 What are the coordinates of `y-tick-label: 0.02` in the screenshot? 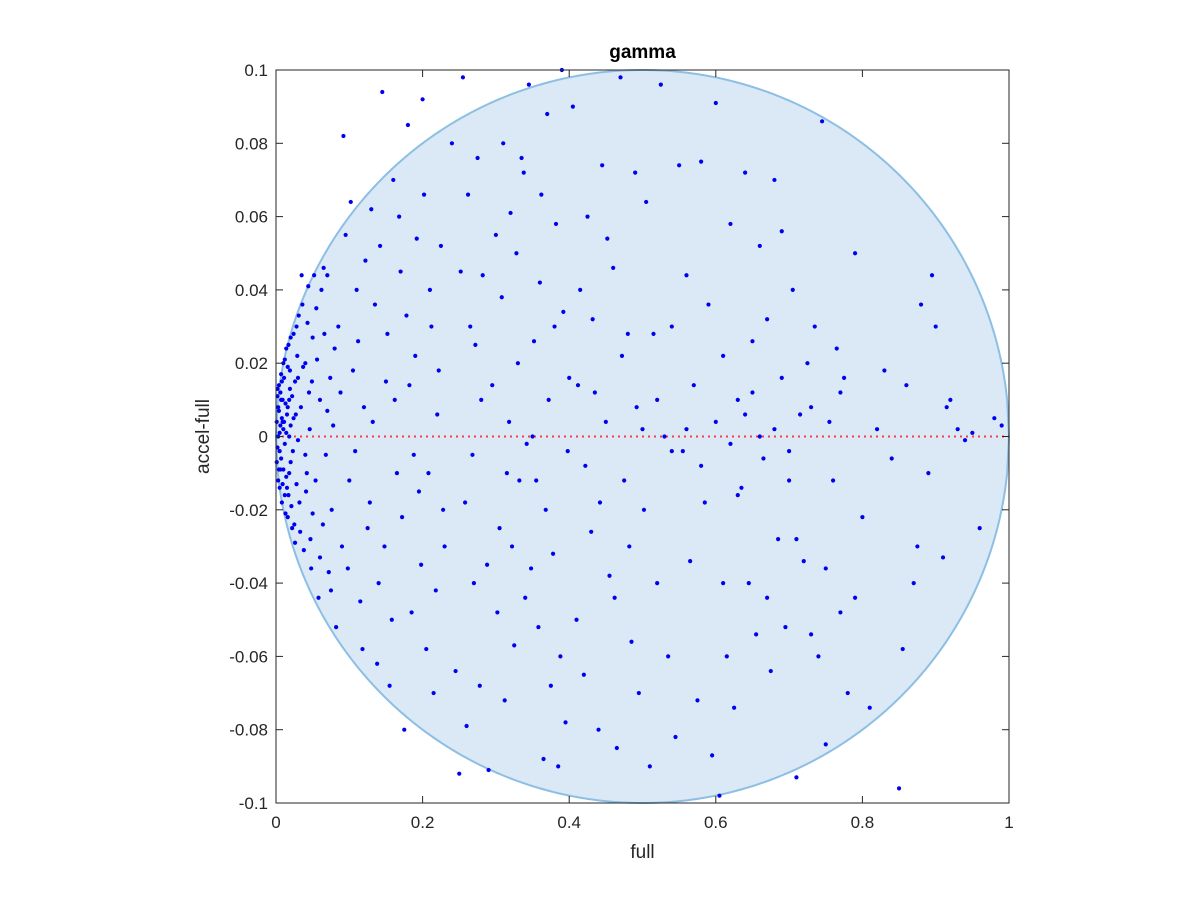 It's located at (251, 363).